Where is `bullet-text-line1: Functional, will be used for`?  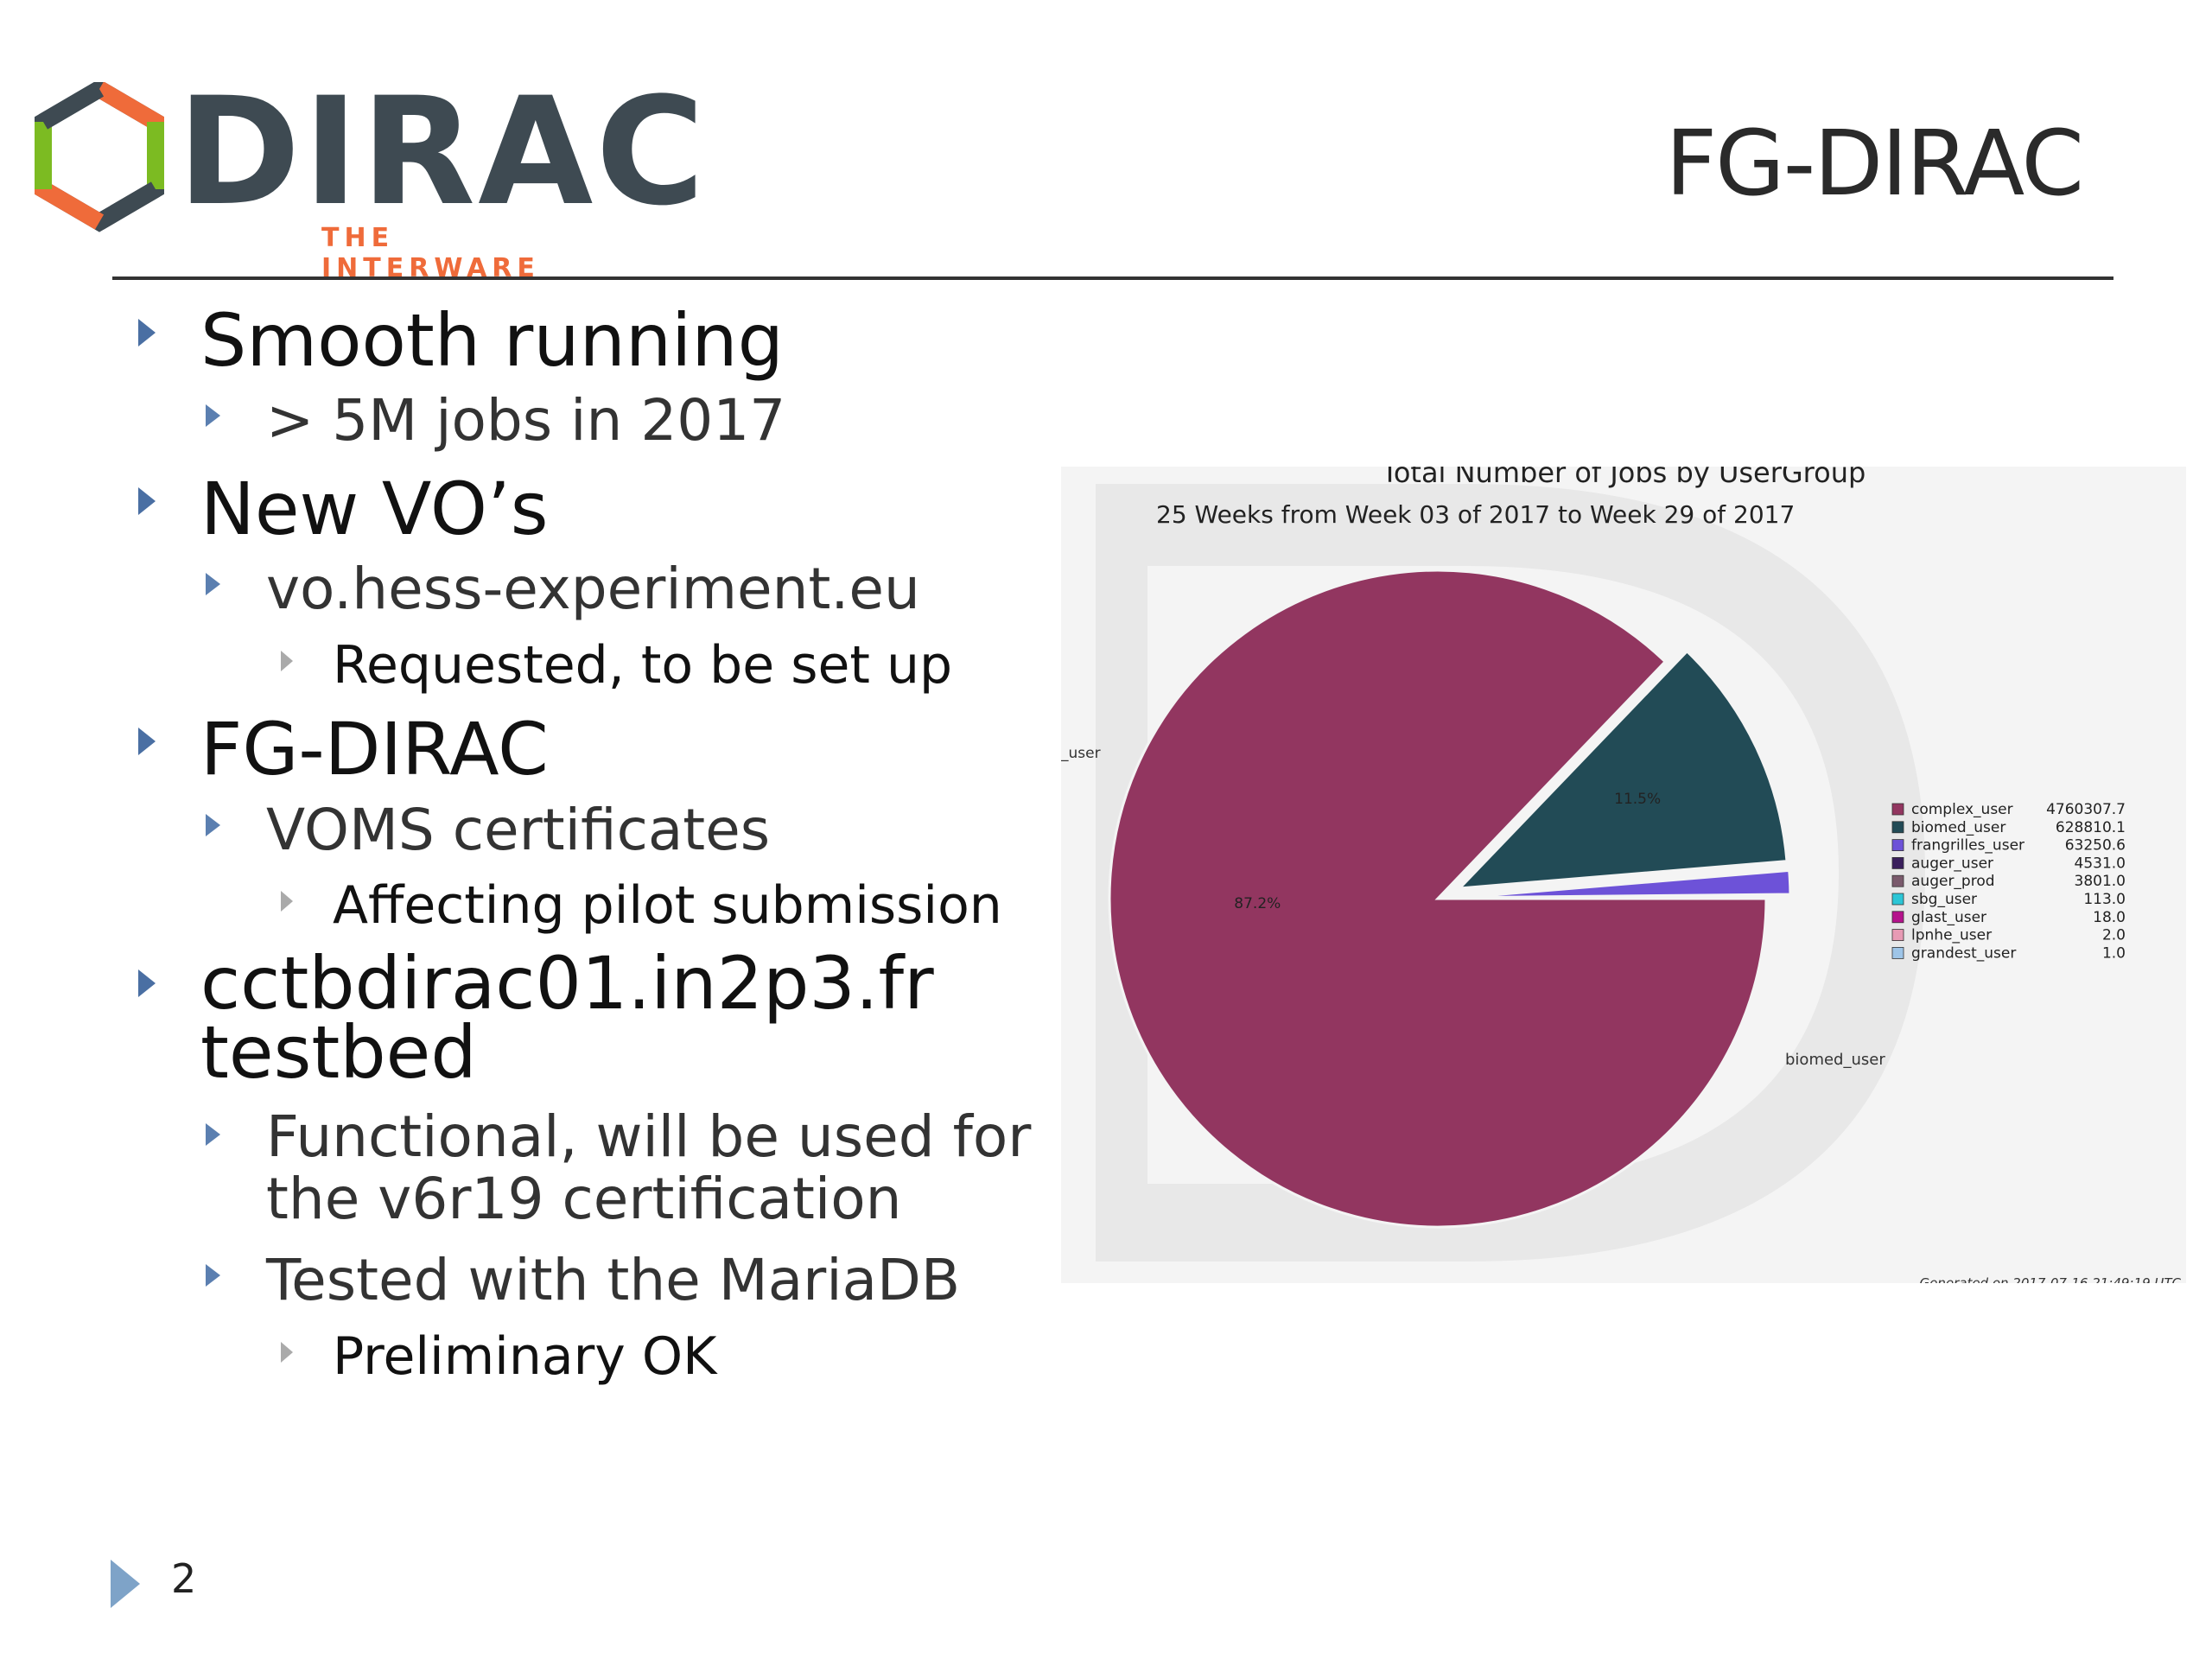 bullet-text-line1: Functional, will be used for is located at coordinates (649, 1136).